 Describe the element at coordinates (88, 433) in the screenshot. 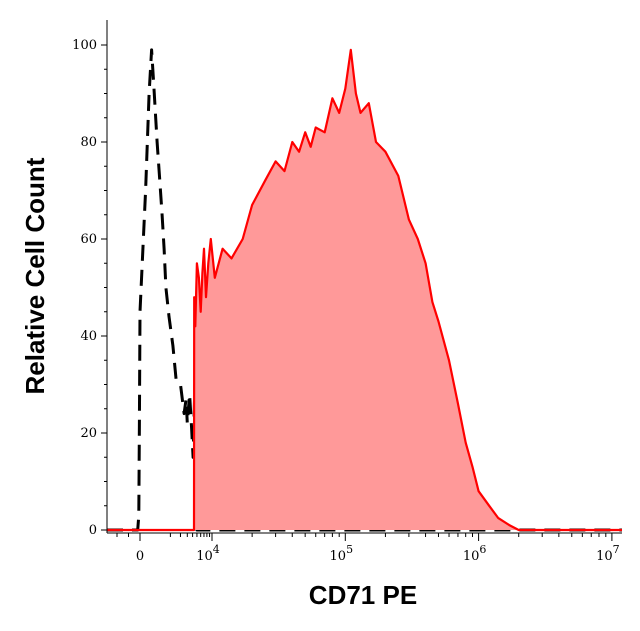

I see `y-tick-label: 20` at that location.